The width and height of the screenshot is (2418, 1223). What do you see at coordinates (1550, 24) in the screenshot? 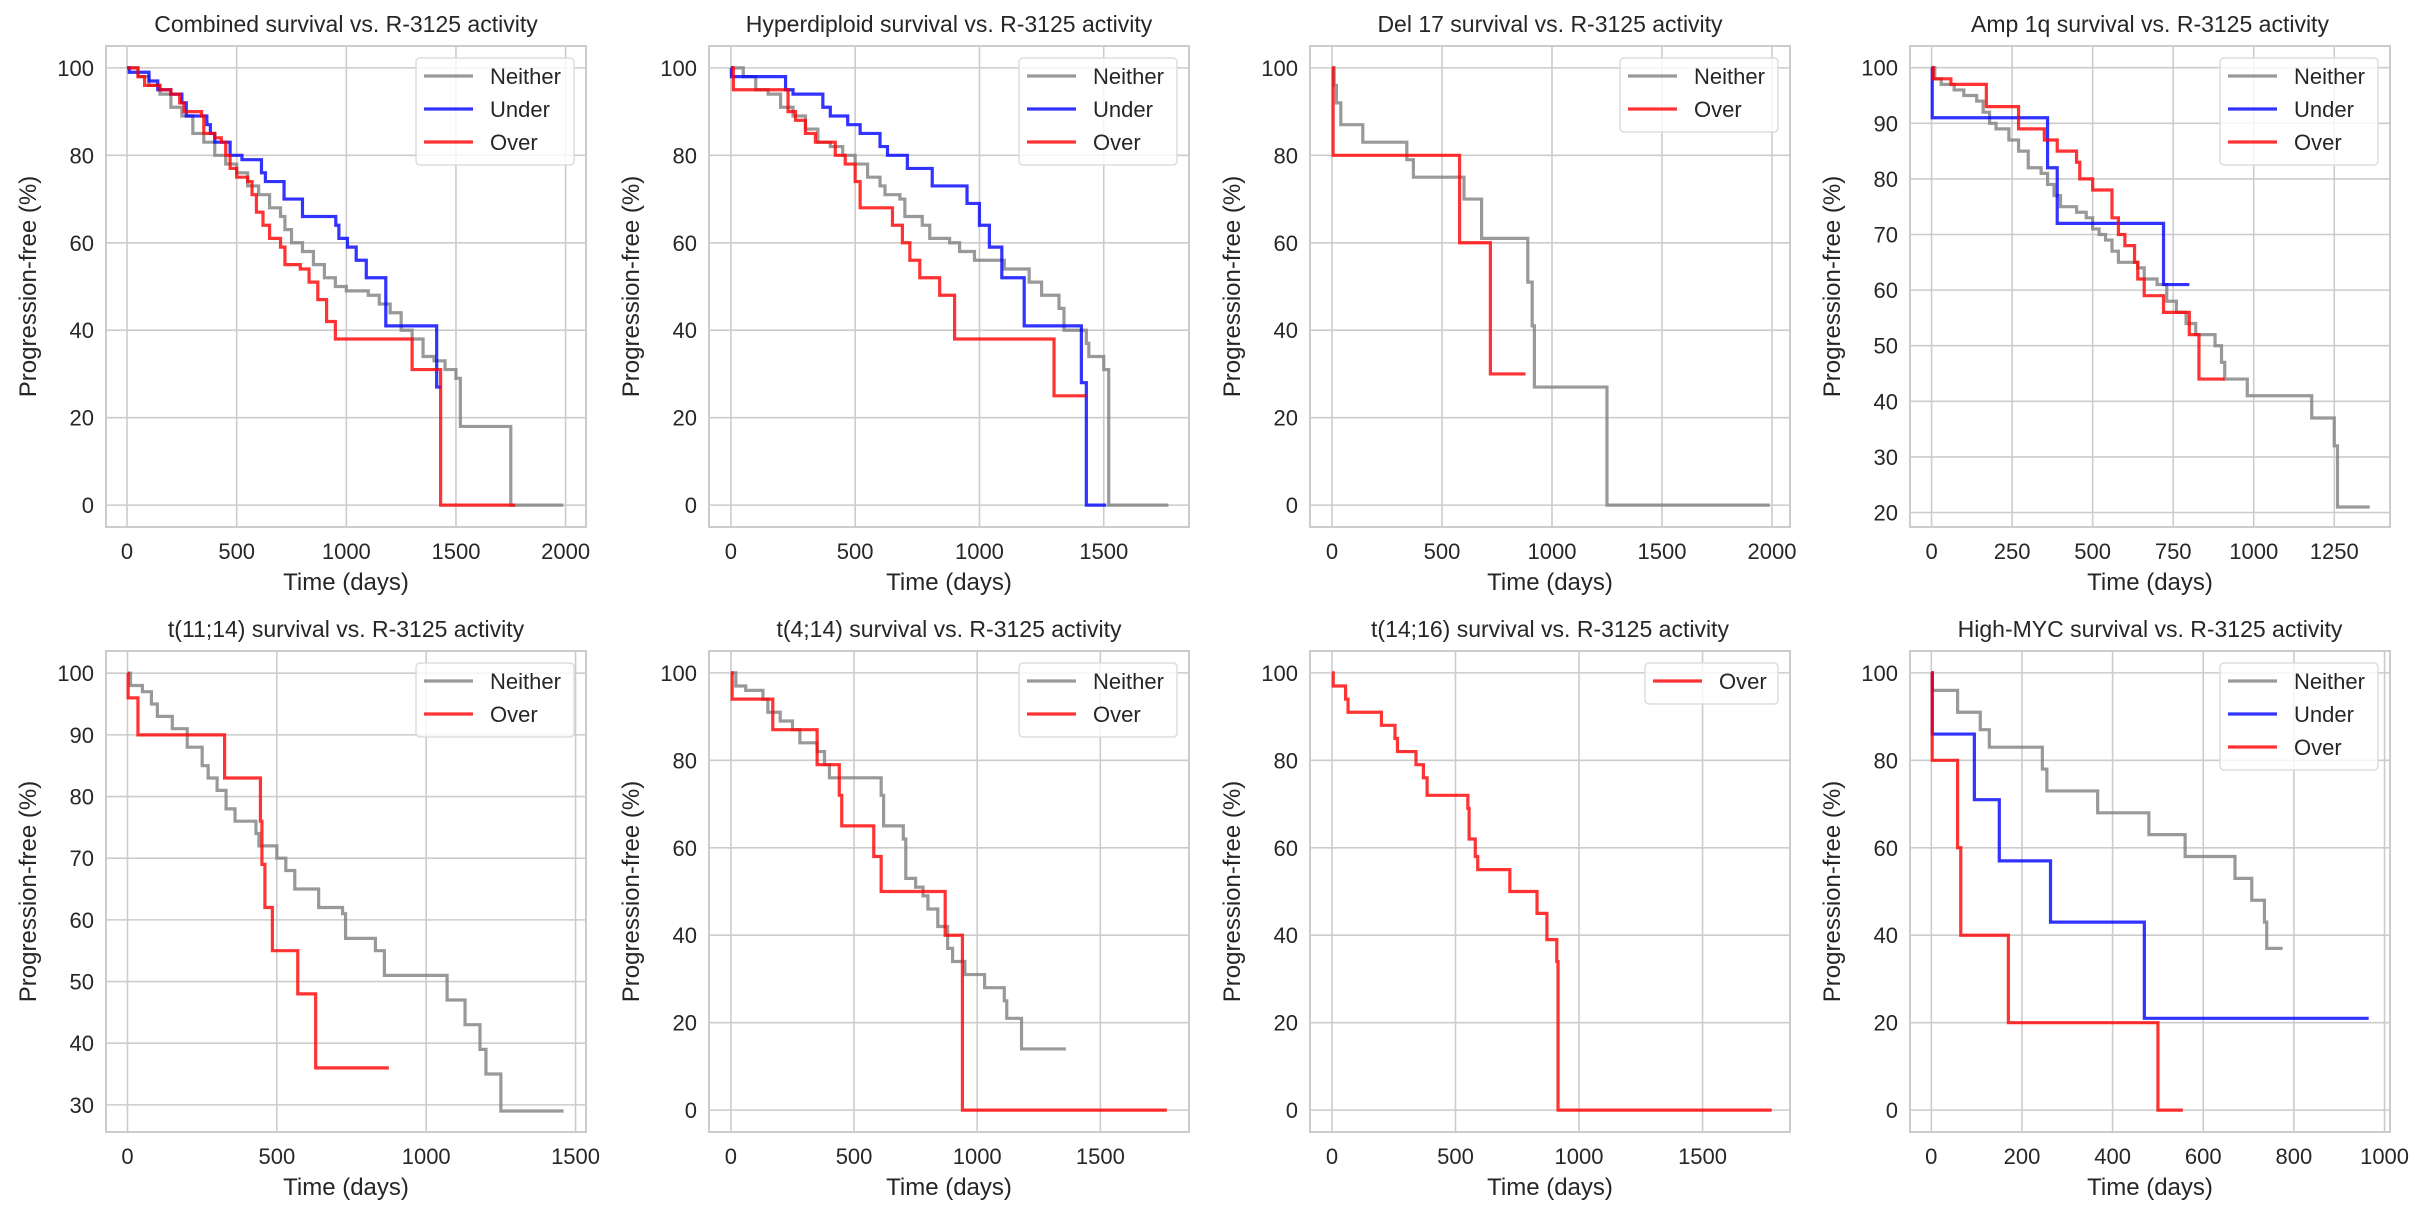
I see `subplot-title: Del 17 survival vs. R-3125 activity` at bounding box center [1550, 24].